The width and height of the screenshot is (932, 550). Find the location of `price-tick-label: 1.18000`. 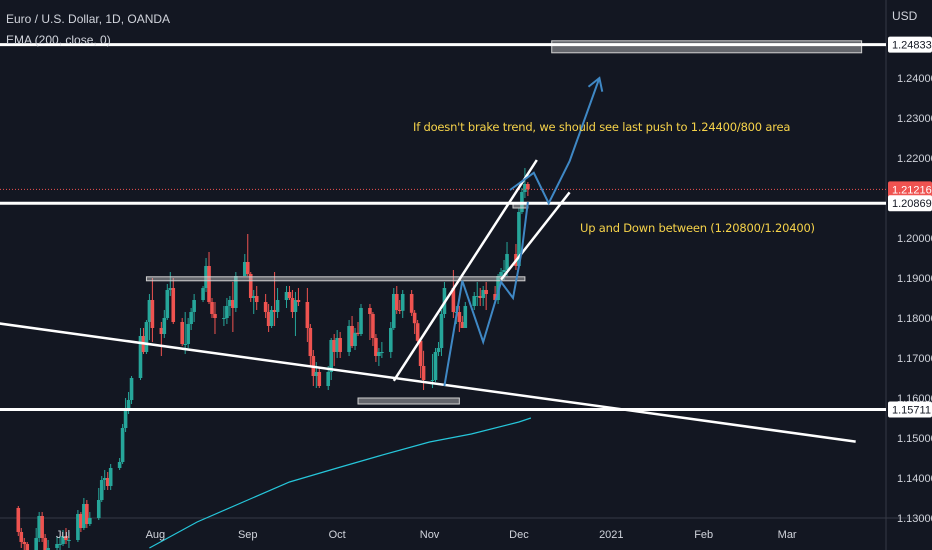

price-tick-label: 1.18000 is located at coordinates (914, 319).